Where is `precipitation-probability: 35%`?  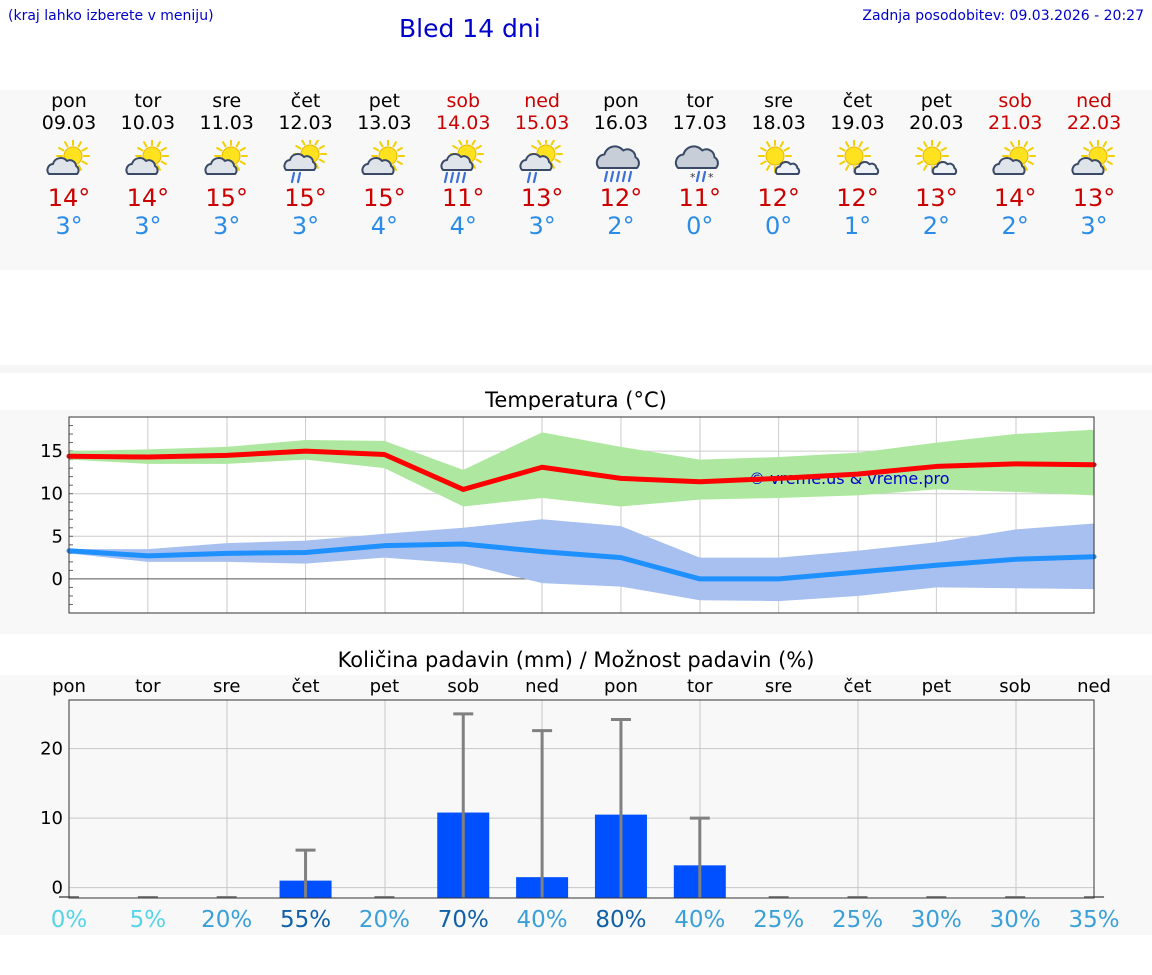
precipitation-probability: 35% is located at coordinates (1093, 920).